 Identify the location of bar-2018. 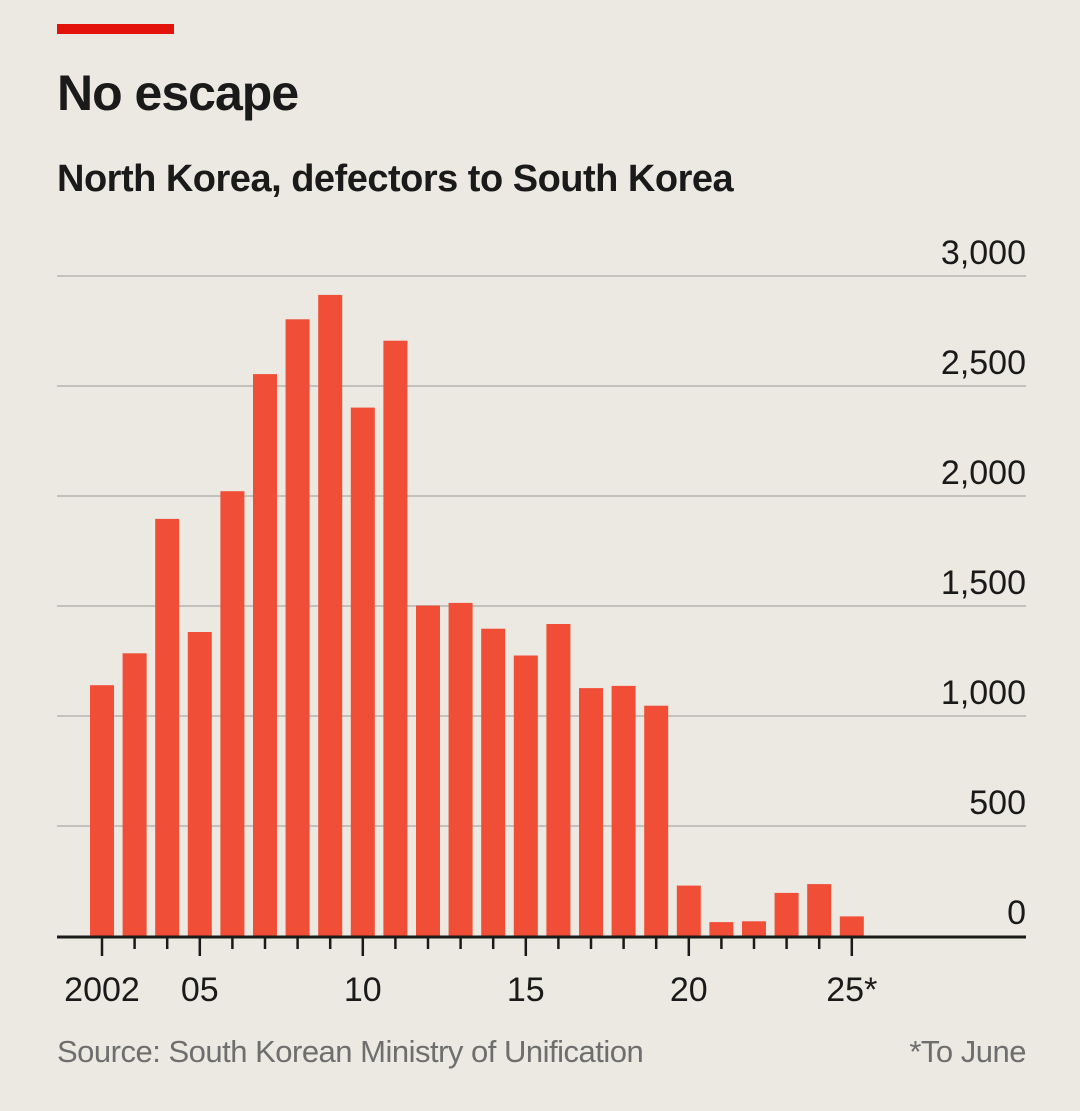
(623, 810).